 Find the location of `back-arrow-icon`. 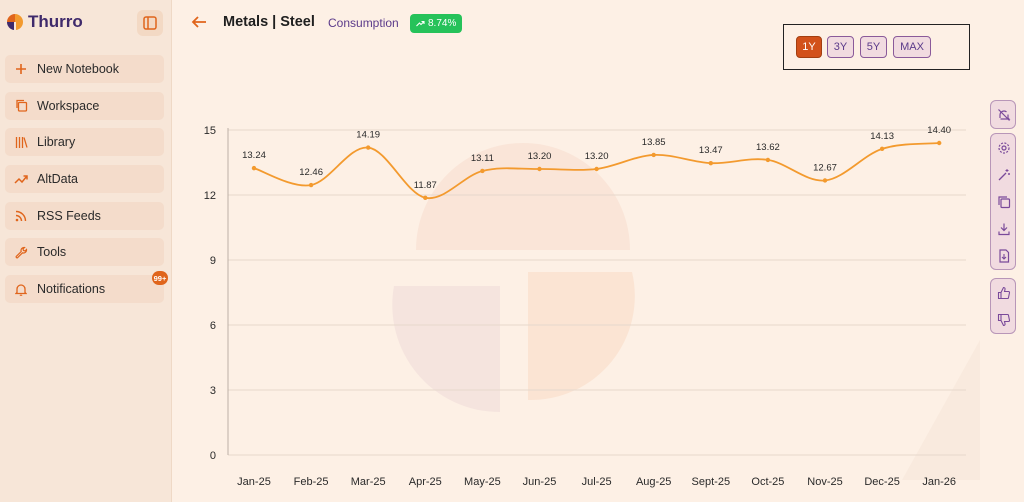

back-arrow-icon is located at coordinates (199, 22).